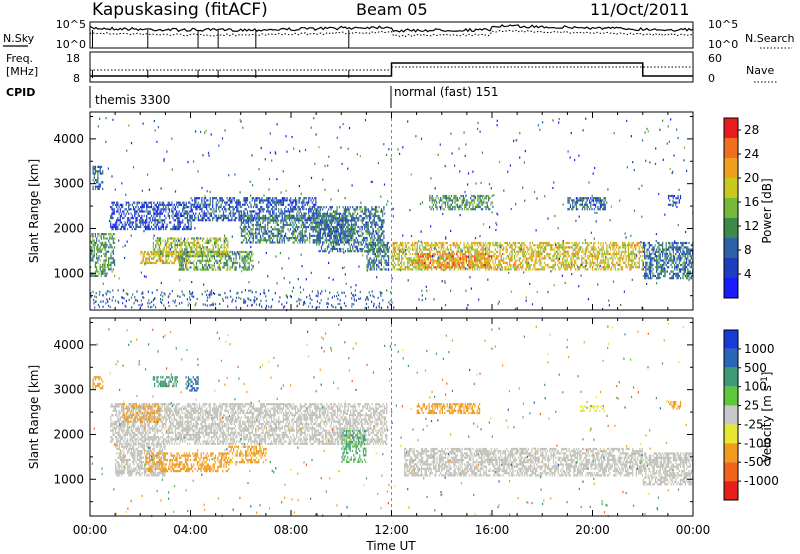 The height and width of the screenshot is (554, 800). Describe the element at coordinates (291, 530) in the screenshot. I see `x-tick-label: 08:00` at that location.